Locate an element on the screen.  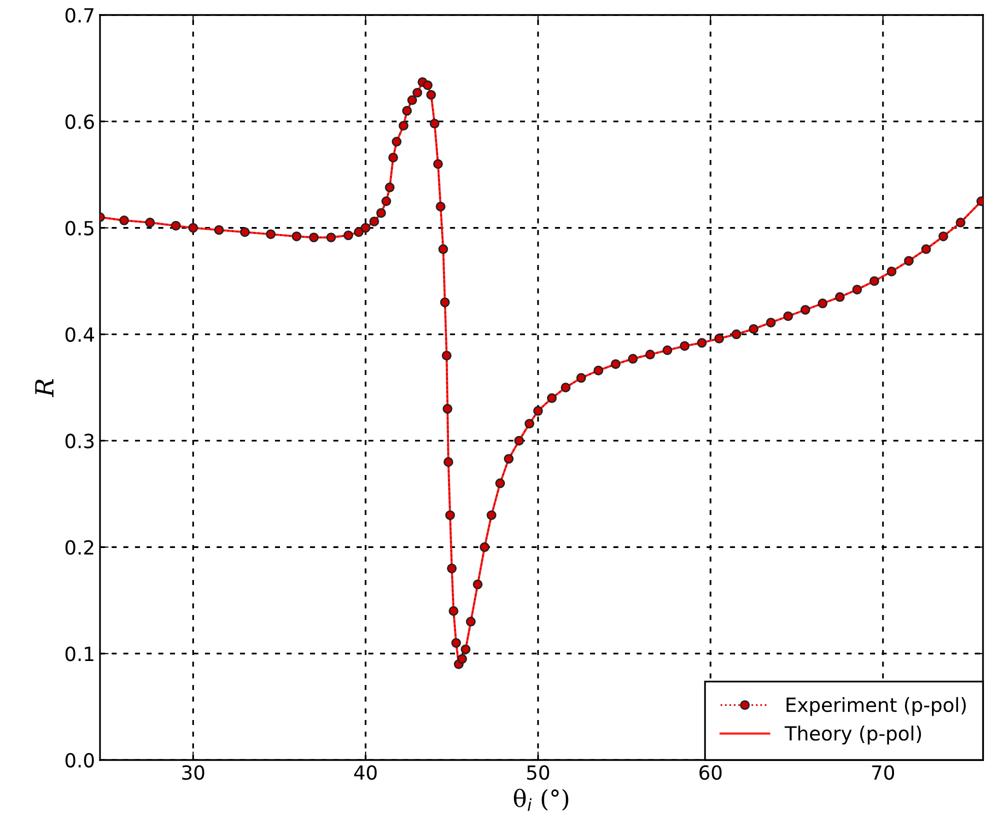
legend-label: Theory (p-pol) is located at coordinates (852, 735).